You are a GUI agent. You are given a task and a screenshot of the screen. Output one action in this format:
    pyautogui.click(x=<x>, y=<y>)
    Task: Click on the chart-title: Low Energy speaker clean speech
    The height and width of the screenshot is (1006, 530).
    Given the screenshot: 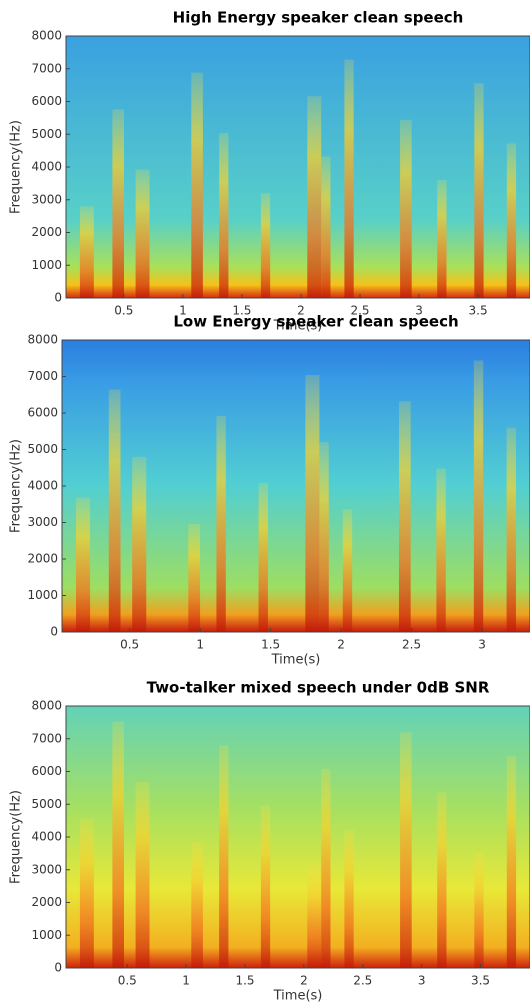 What is the action you would take?
    pyautogui.click(x=315, y=322)
    